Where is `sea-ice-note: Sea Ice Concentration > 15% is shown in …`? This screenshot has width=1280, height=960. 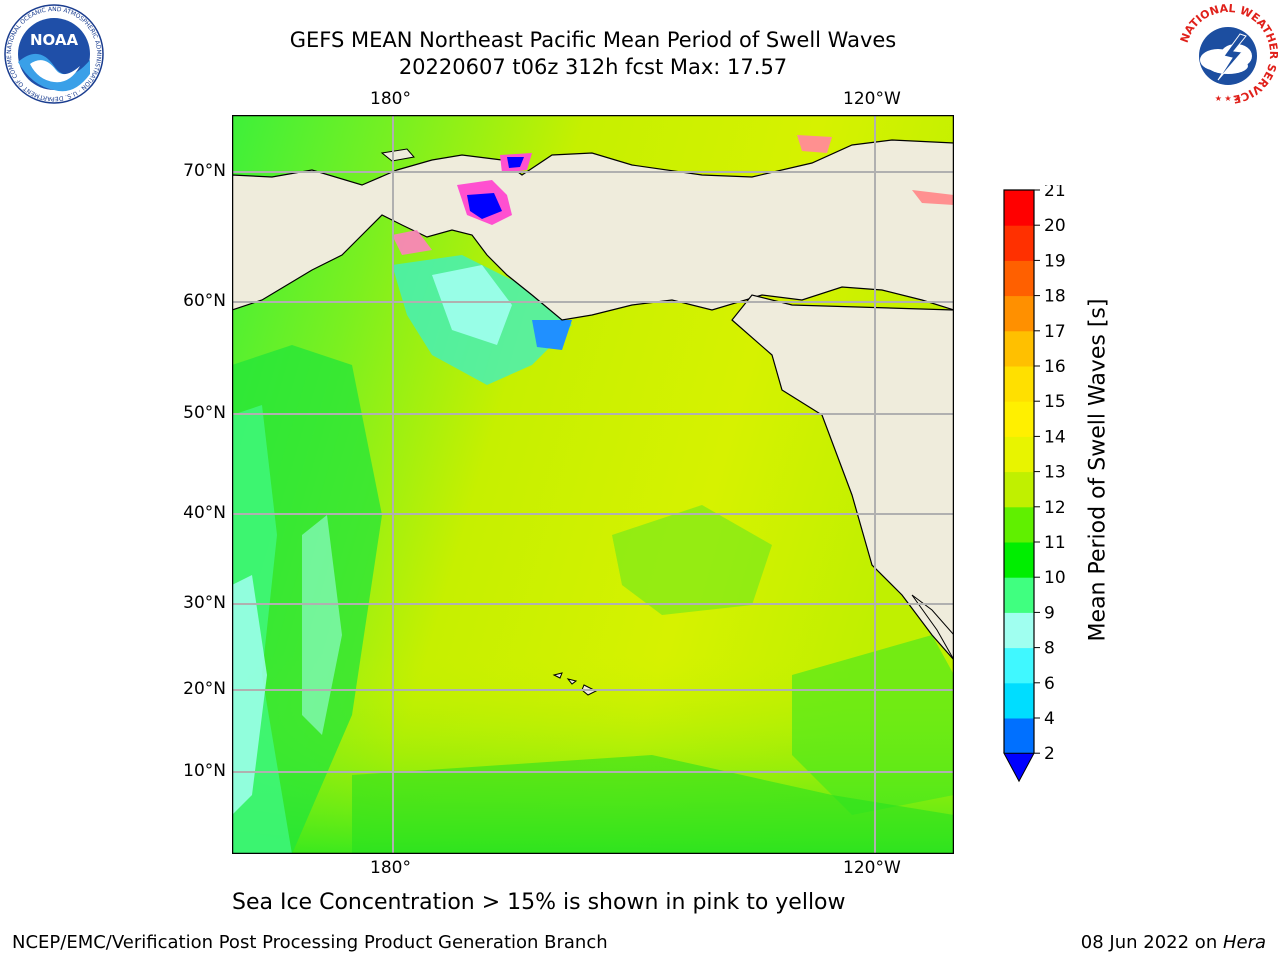 sea-ice-note: Sea Ice Concentration > 15% is shown in … is located at coordinates (539, 902).